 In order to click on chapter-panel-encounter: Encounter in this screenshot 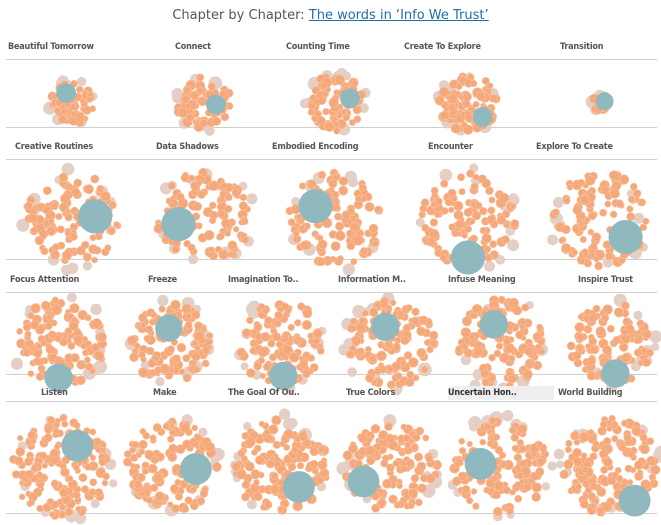, I will do `click(468, 208)`.